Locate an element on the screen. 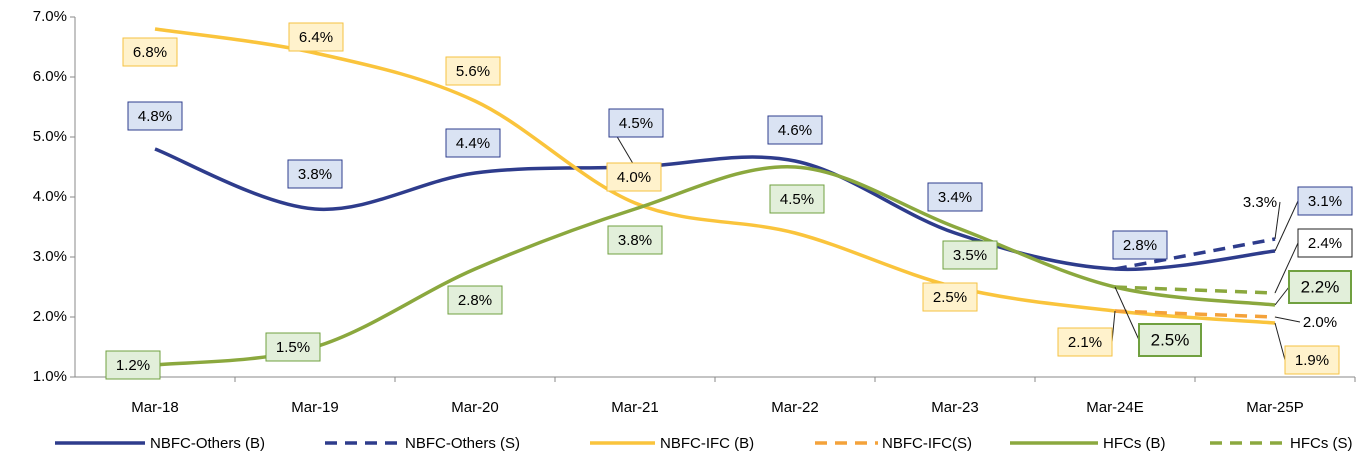 The image size is (1368, 463). y-tick-label: 7.0% is located at coordinates (50, 16).